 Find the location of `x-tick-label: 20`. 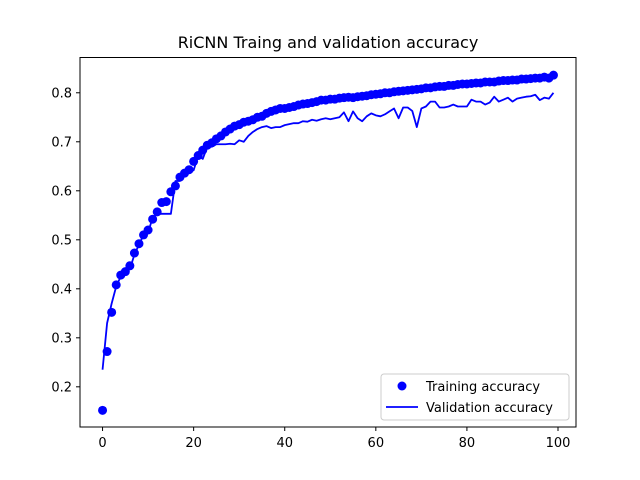

x-tick-label: 20 is located at coordinates (193, 443).